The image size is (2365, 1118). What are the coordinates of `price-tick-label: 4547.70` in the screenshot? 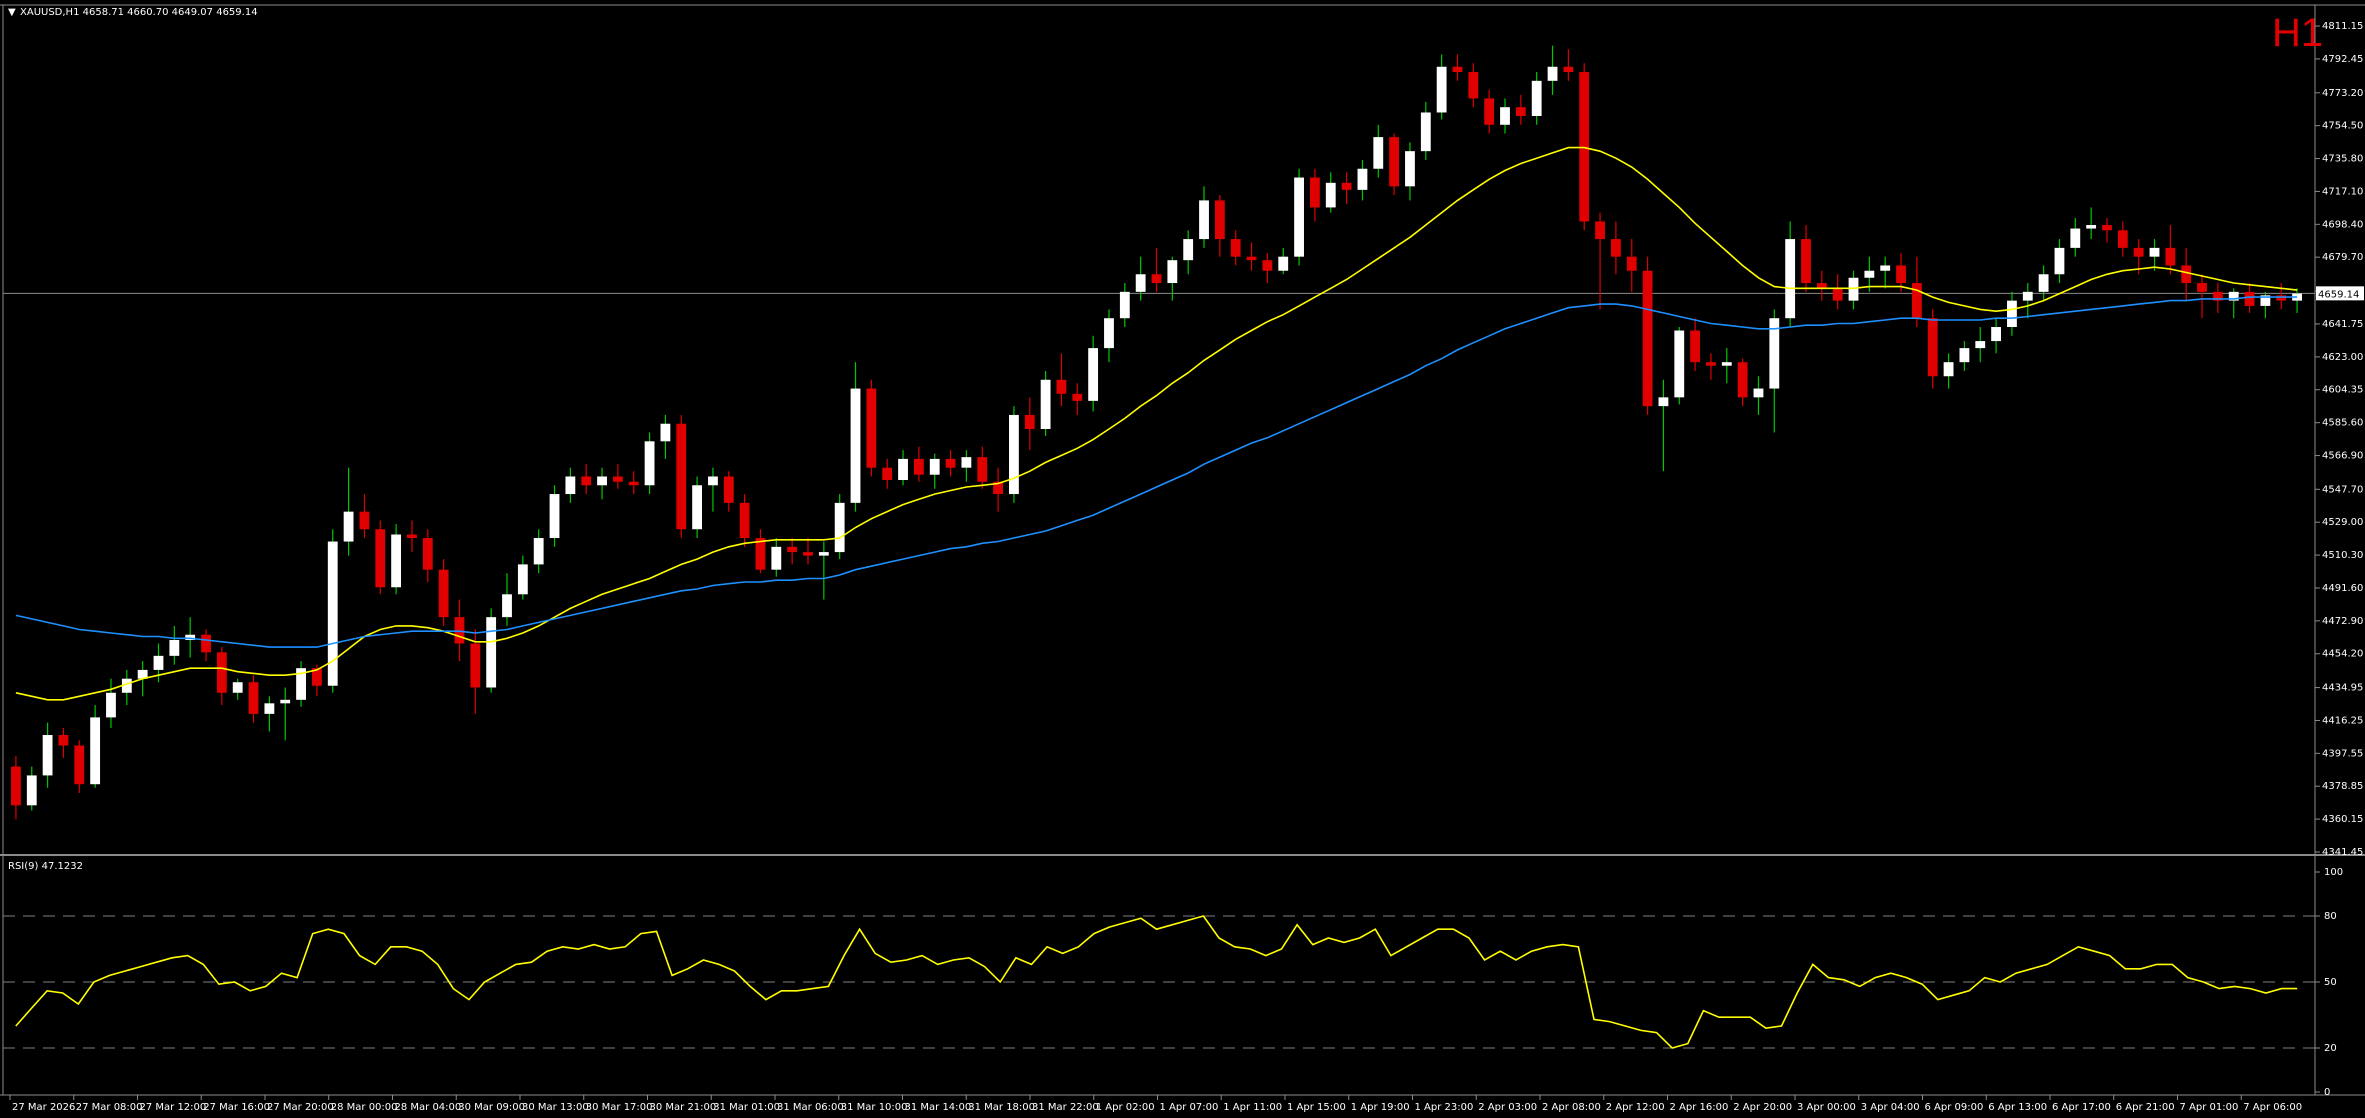 It's located at (2342, 489).